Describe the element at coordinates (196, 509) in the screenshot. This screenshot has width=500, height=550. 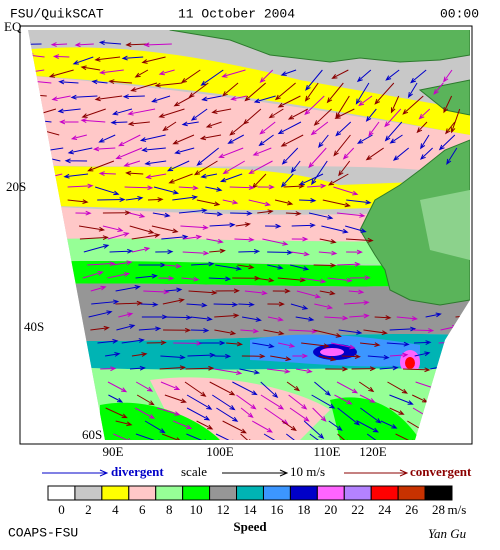
I see `colorbar-label: 10` at that location.